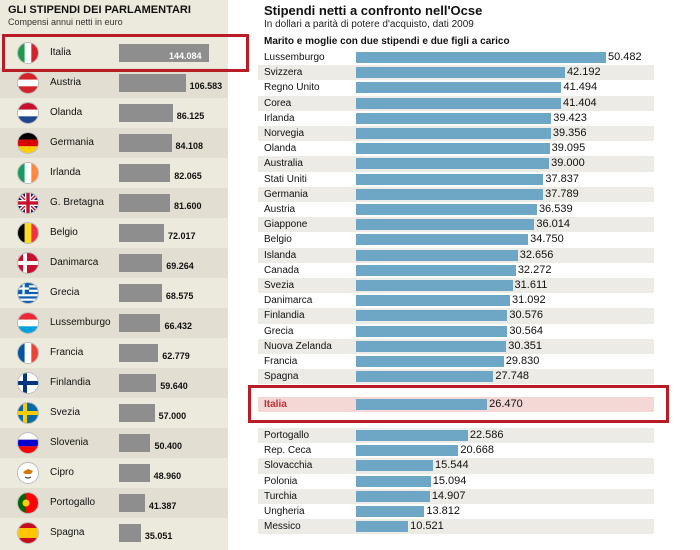  Describe the element at coordinates (456, 103) in the screenshot. I see `right-row-corea: Corea 41.404` at that location.